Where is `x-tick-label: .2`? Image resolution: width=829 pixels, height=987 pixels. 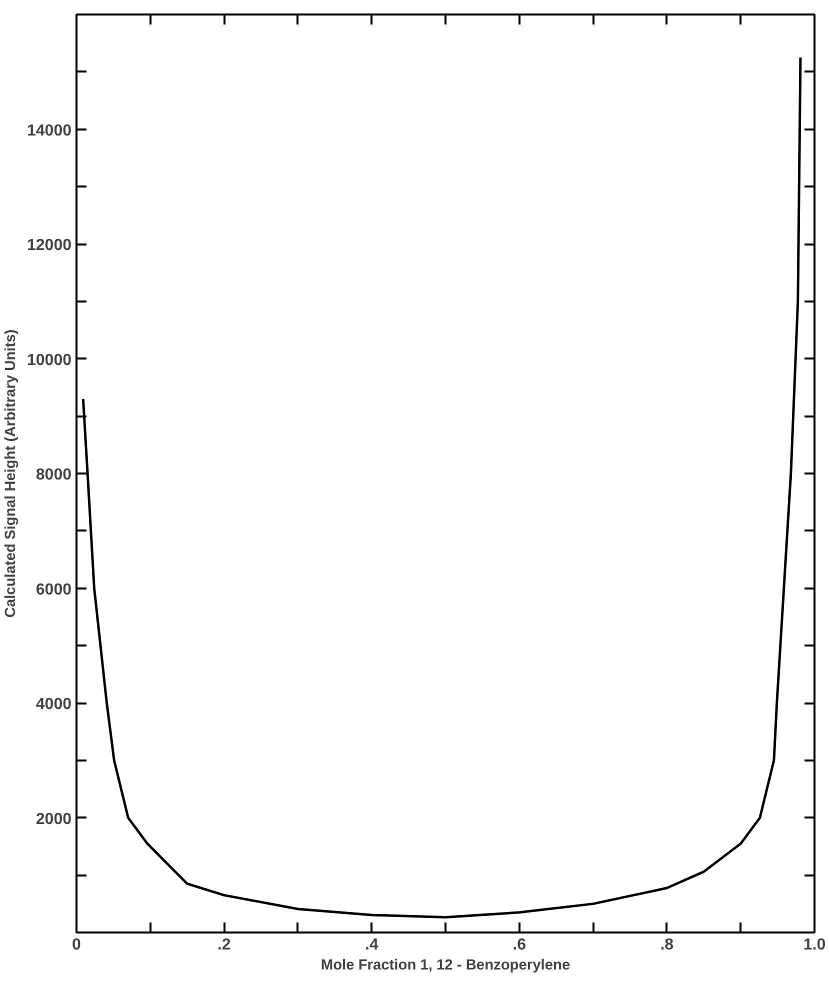 x-tick-label: .2 is located at coordinates (224, 945).